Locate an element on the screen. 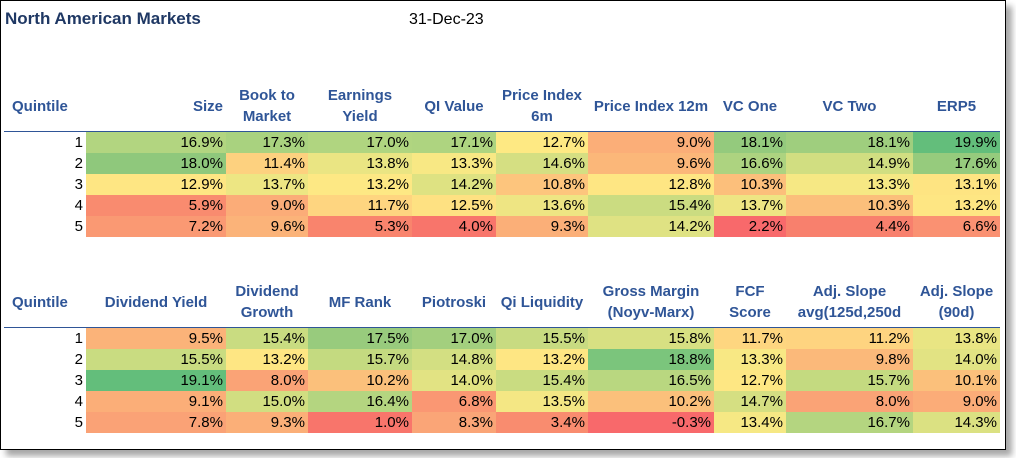  table-cell: 15.8% is located at coordinates (651, 338).